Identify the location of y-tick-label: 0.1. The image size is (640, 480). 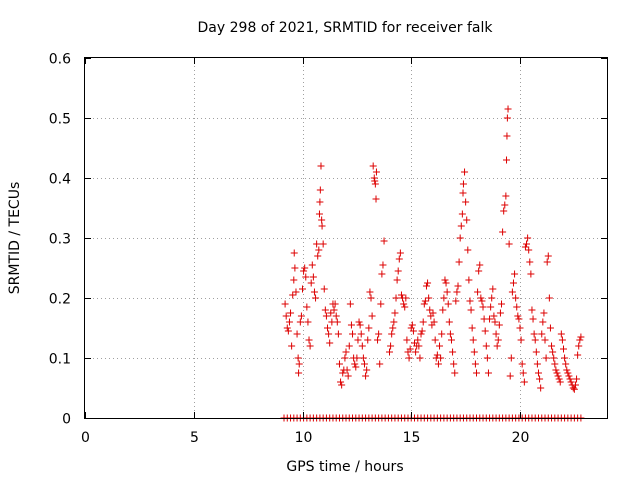
(60, 360).